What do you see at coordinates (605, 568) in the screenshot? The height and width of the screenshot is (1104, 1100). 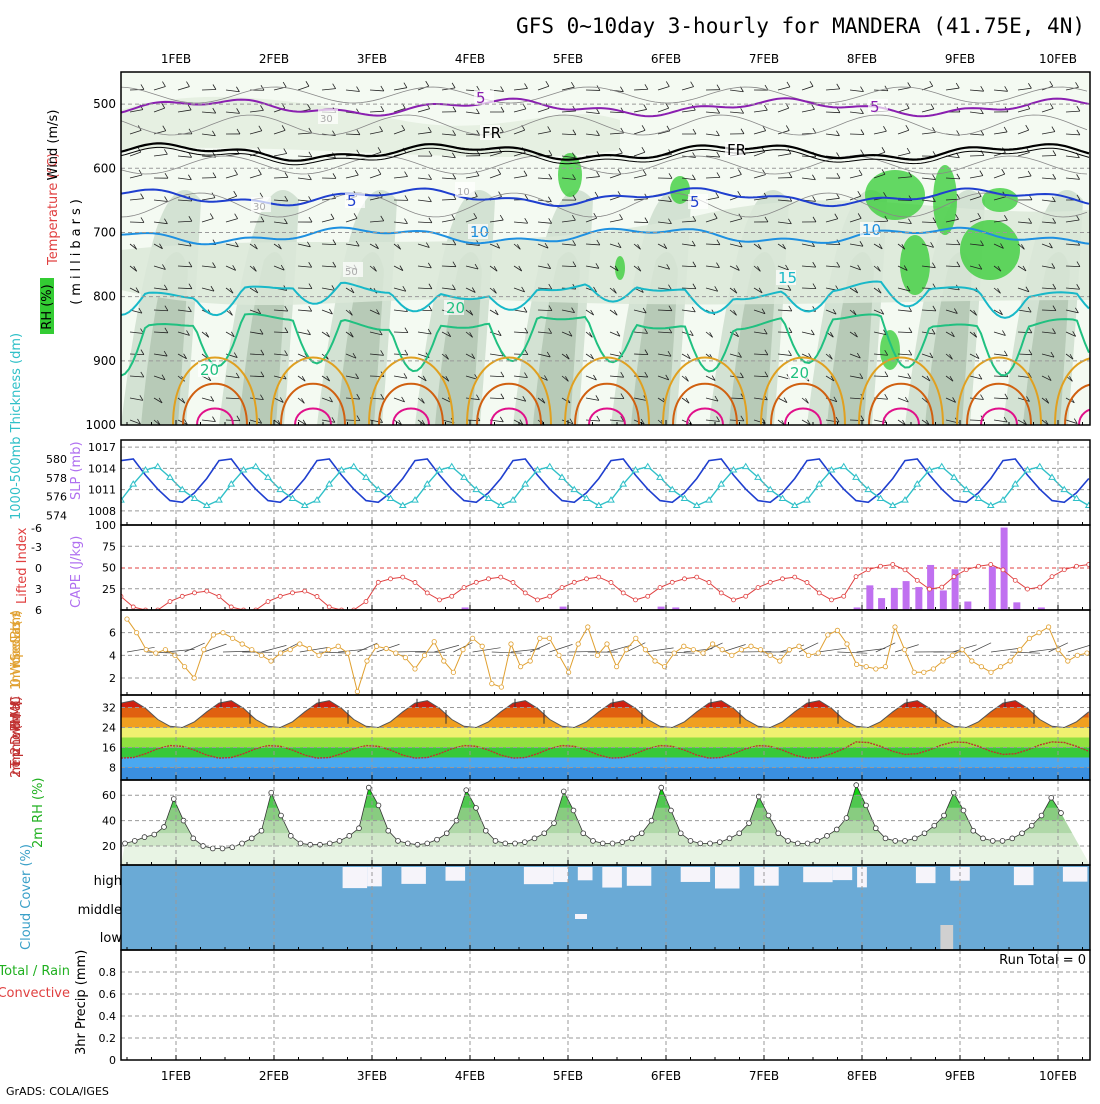 I see `lifted-cape-plot` at bounding box center [605, 568].